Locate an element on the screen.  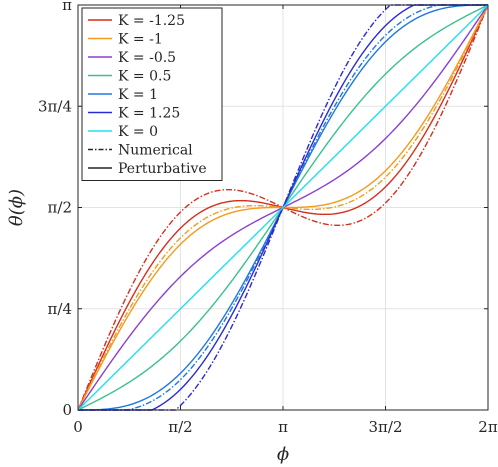
legend-label: Numerical is located at coordinates (155, 151).